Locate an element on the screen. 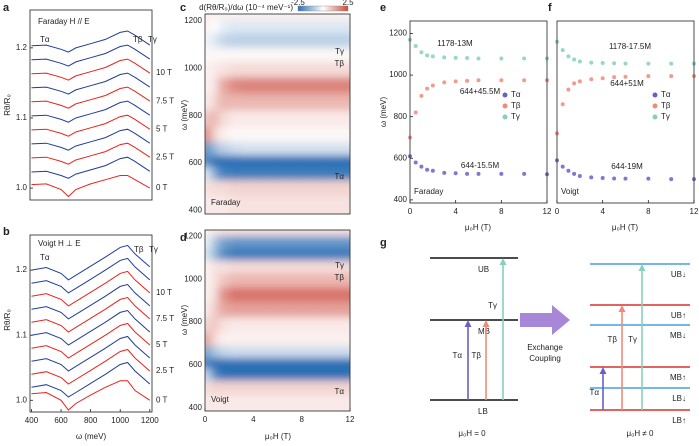 The image size is (699, 446). panel-label: d is located at coordinates (183, 238).